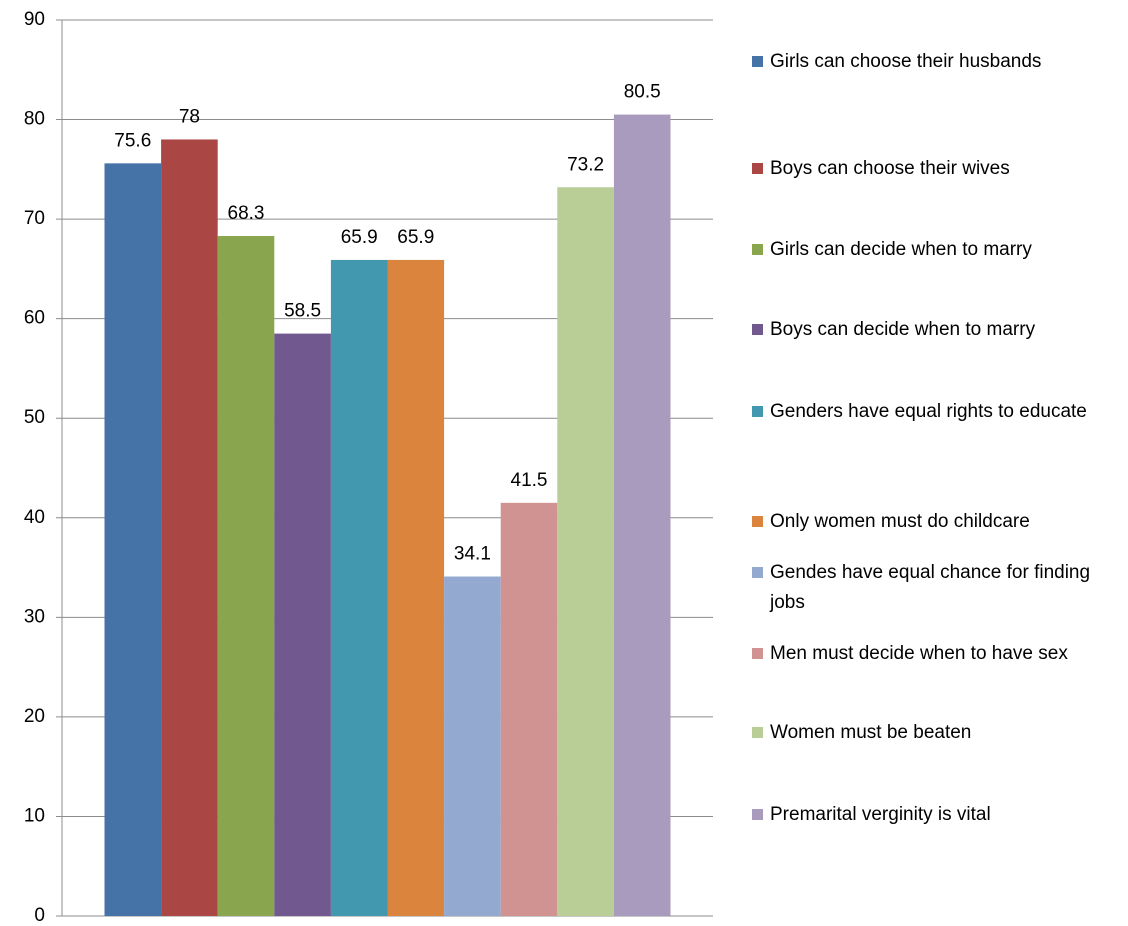 The width and height of the screenshot is (1128, 926). What do you see at coordinates (919, 653) in the screenshot?
I see `legend-label: Men must decide when to have sex` at bounding box center [919, 653].